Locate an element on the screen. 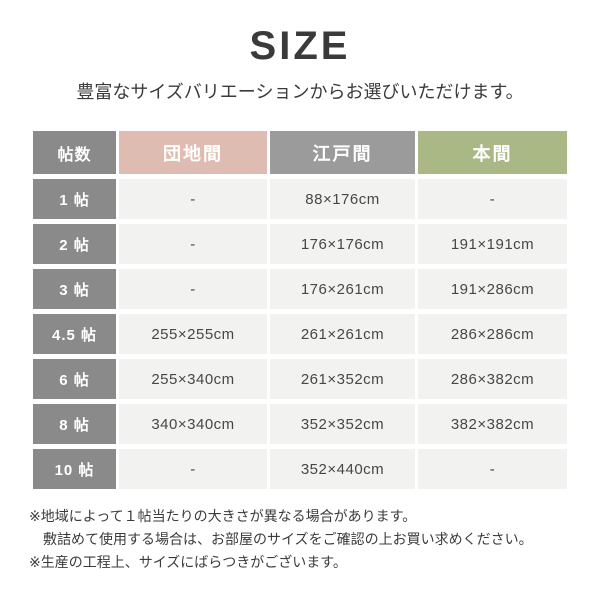 The width and height of the screenshot is (600, 600). row-header-1jo: 1 帖 is located at coordinates (74, 199).